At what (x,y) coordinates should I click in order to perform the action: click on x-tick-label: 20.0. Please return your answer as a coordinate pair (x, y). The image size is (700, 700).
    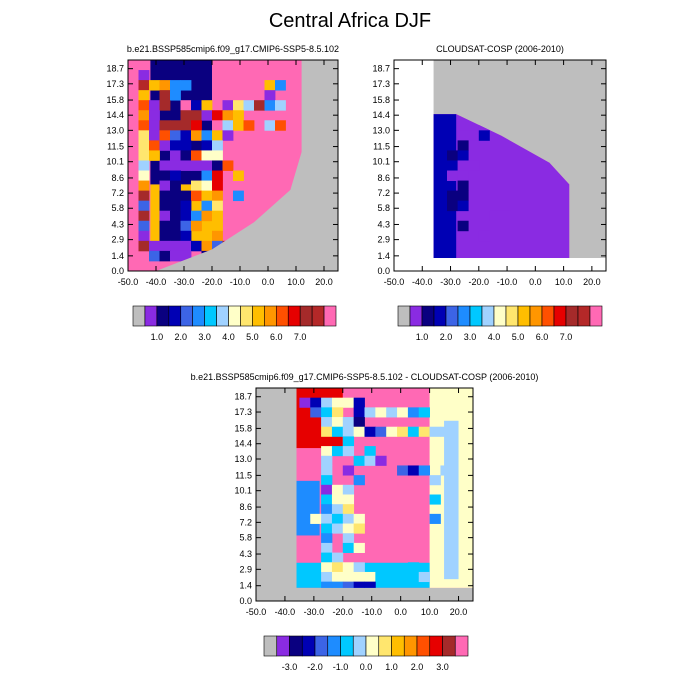
    Looking at the image, I should click on (324, 282).